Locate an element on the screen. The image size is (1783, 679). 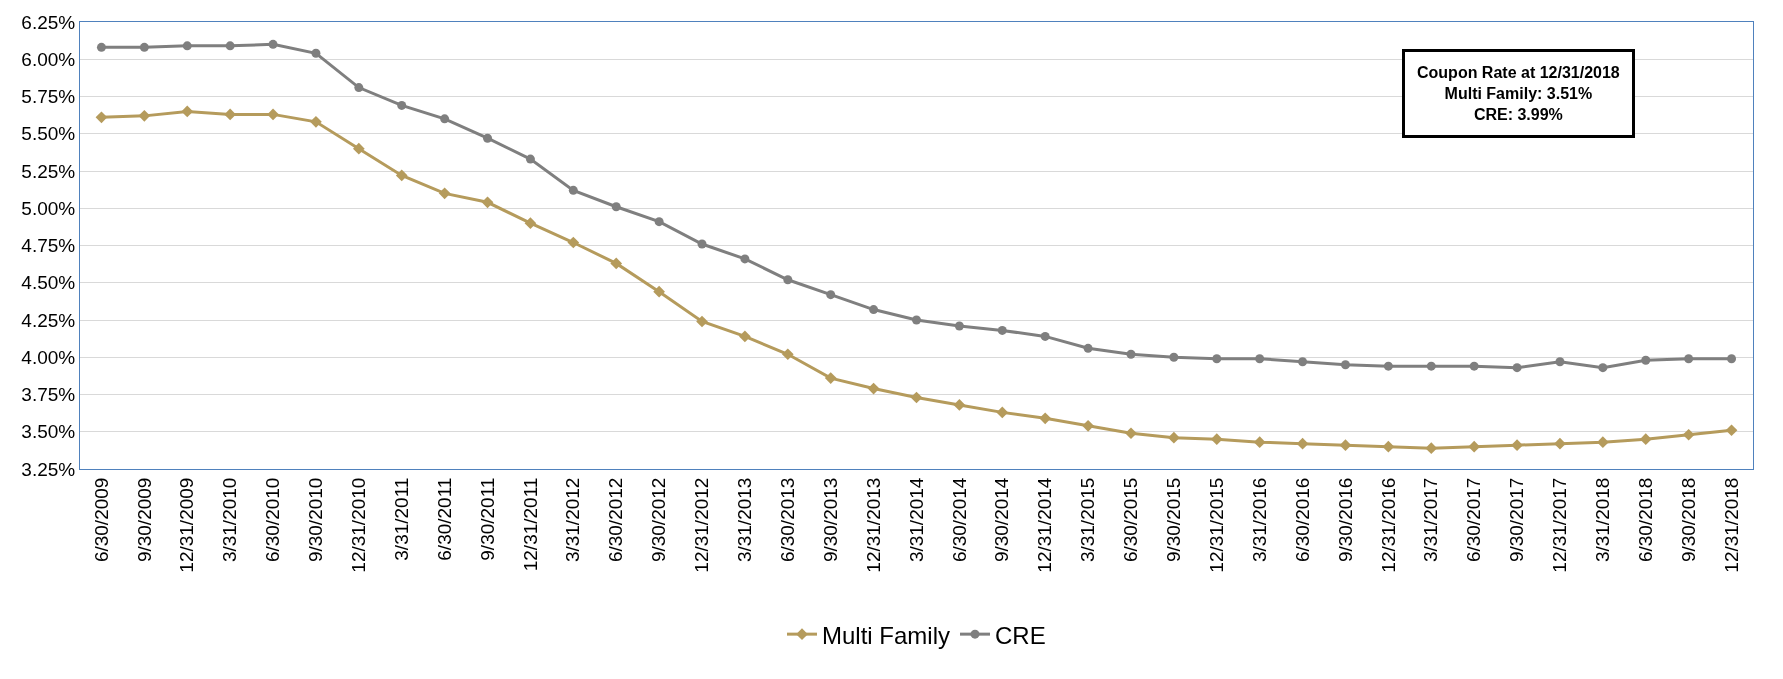
legend-label: CRE is located at coordinates (1020, 635).